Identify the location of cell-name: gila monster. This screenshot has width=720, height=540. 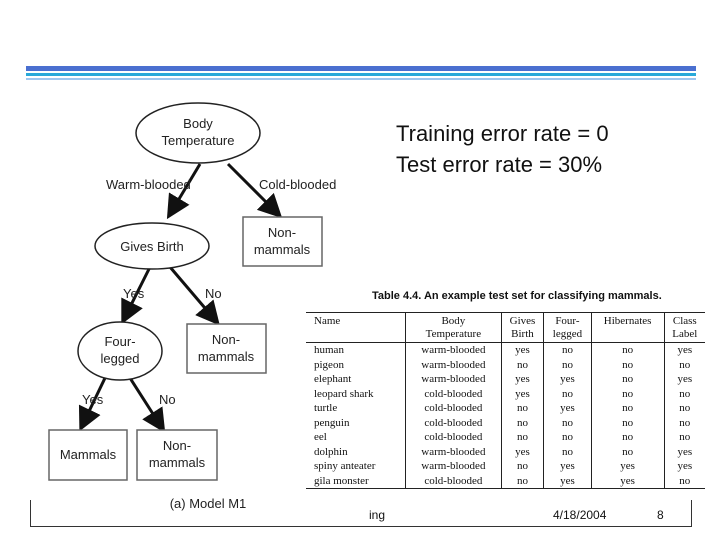
(356, 481).